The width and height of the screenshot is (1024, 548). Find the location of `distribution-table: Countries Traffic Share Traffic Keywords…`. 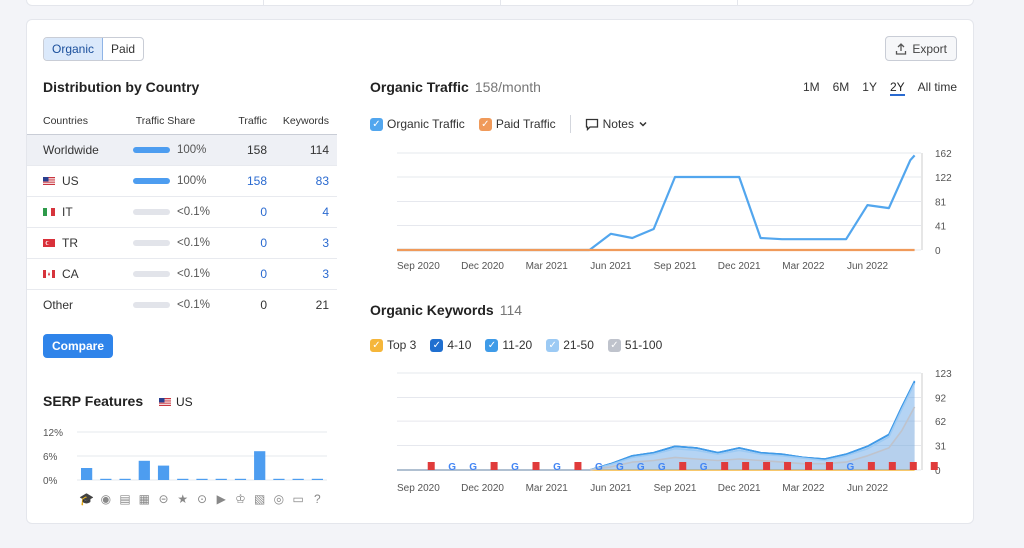

distribution-table: Countries Traffic Share Traffic Keywords… is located at coordinates (182, 214).